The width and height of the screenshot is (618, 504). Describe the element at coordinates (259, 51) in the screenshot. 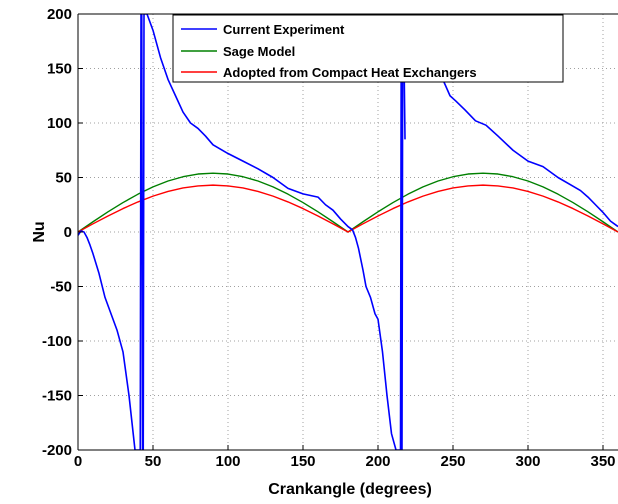

I see `legend-label-sage-model: Sage Model` at that location.